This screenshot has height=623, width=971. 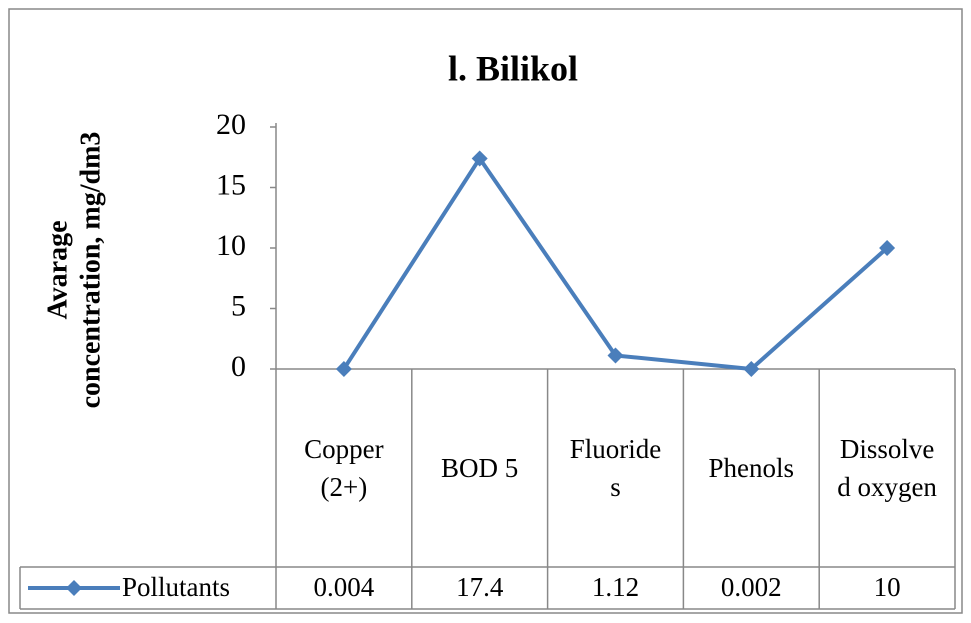 I want to click on legend-label: Pollutants, so click(x=176, y=587).